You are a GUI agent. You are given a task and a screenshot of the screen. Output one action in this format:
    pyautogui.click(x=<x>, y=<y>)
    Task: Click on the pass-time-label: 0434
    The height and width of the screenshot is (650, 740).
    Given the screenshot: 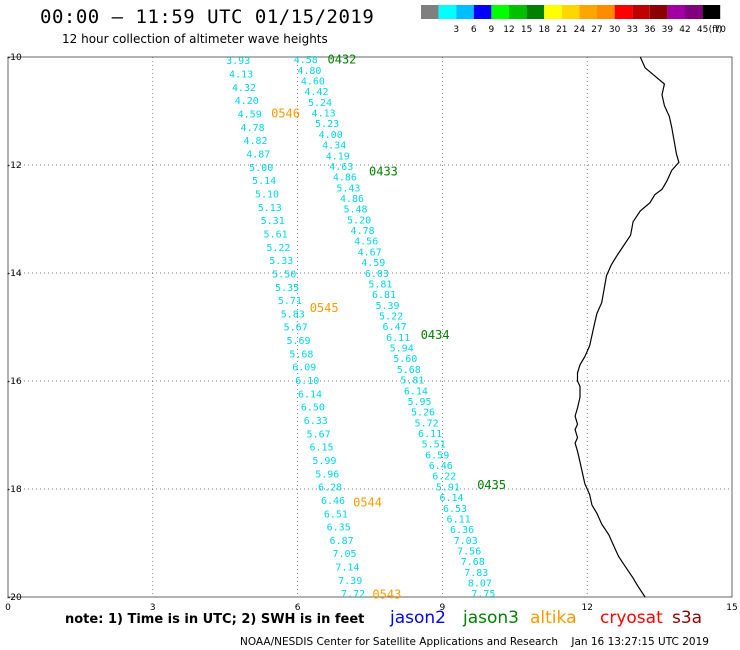 What is the action you would take?
    pyautogui.click(x=435, y=335)
    